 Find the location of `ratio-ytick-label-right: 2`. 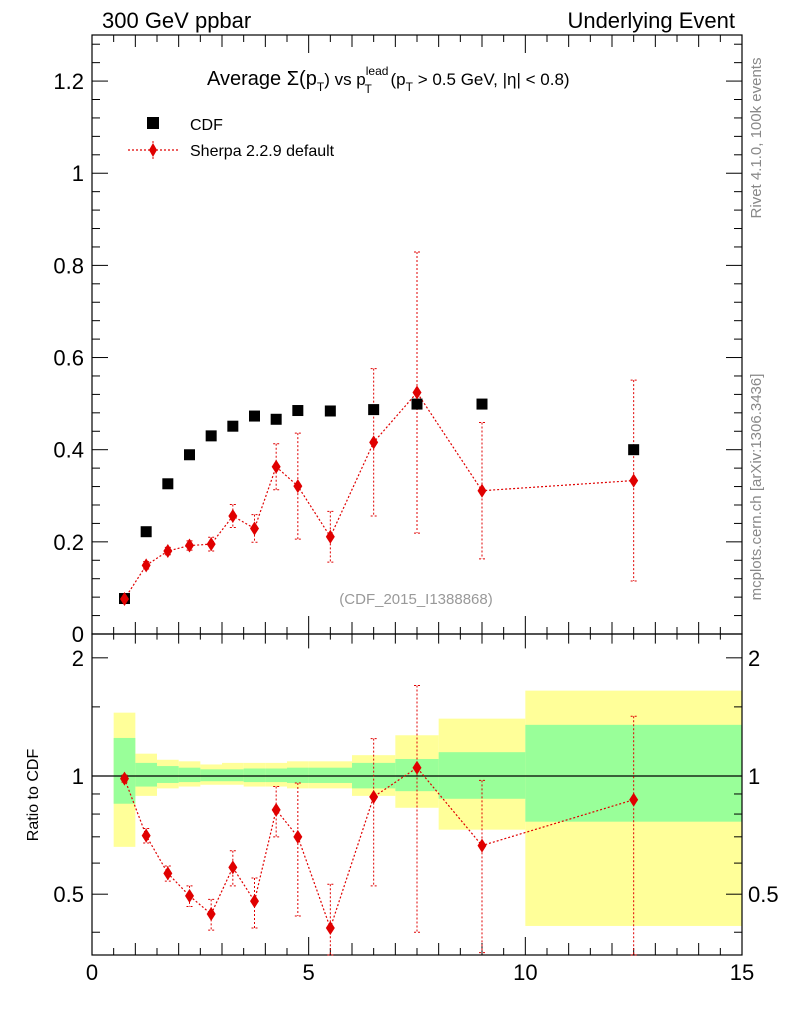

ratio-ytick-label-right: 2 is located at coordinates (754, 658).